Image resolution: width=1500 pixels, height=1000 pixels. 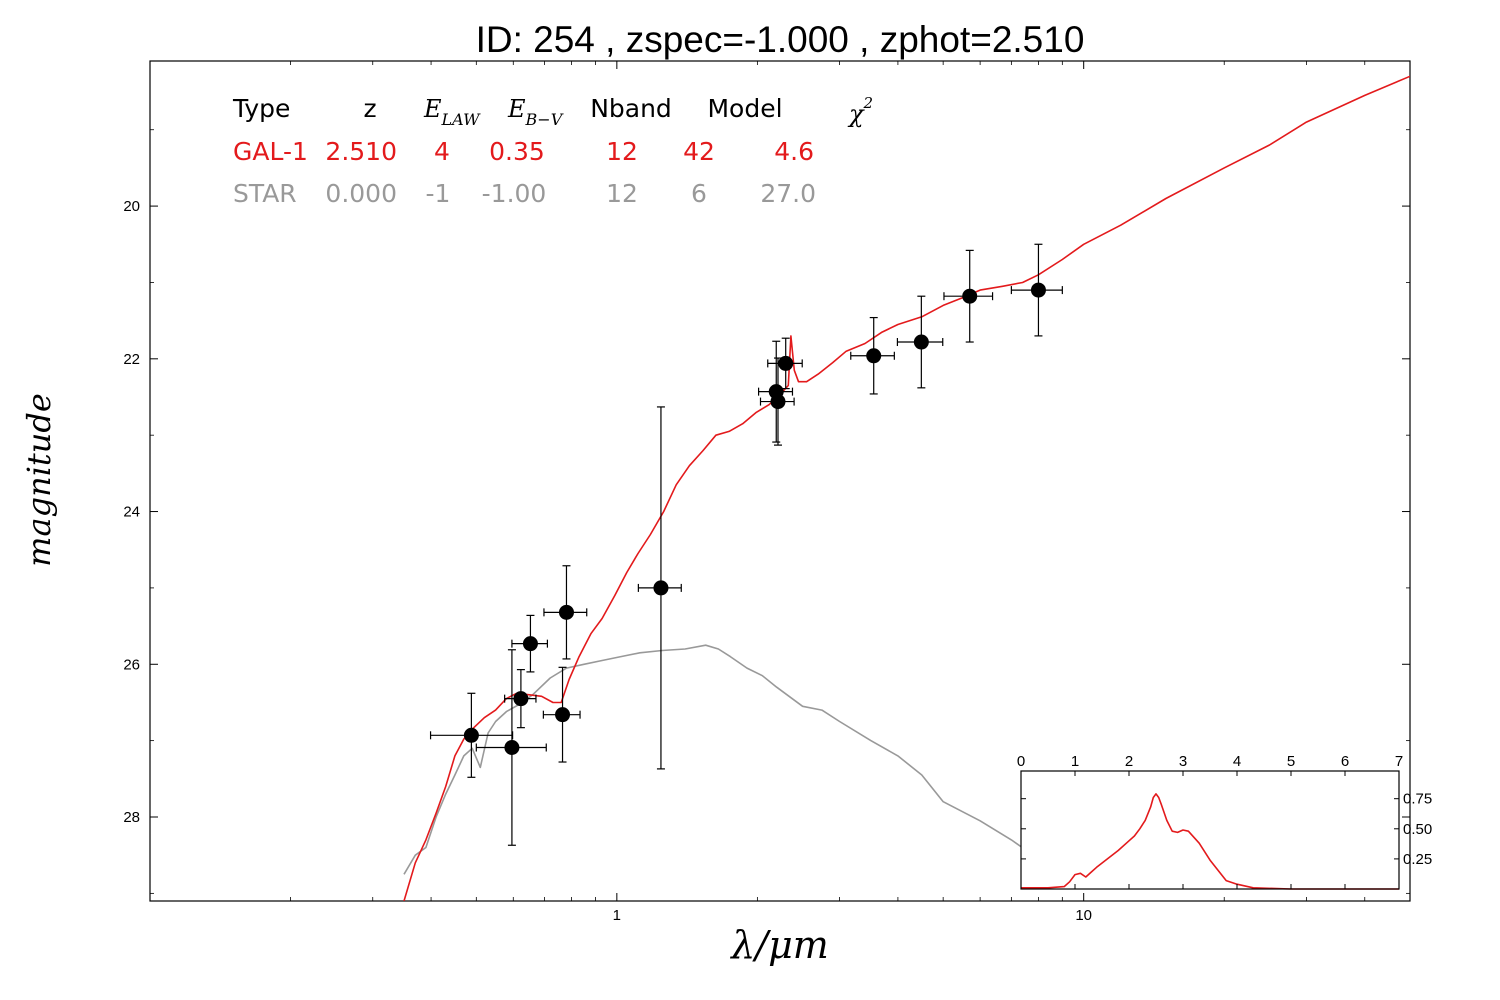 I want to click on row-type: STAR, so click(x=265, y=193).